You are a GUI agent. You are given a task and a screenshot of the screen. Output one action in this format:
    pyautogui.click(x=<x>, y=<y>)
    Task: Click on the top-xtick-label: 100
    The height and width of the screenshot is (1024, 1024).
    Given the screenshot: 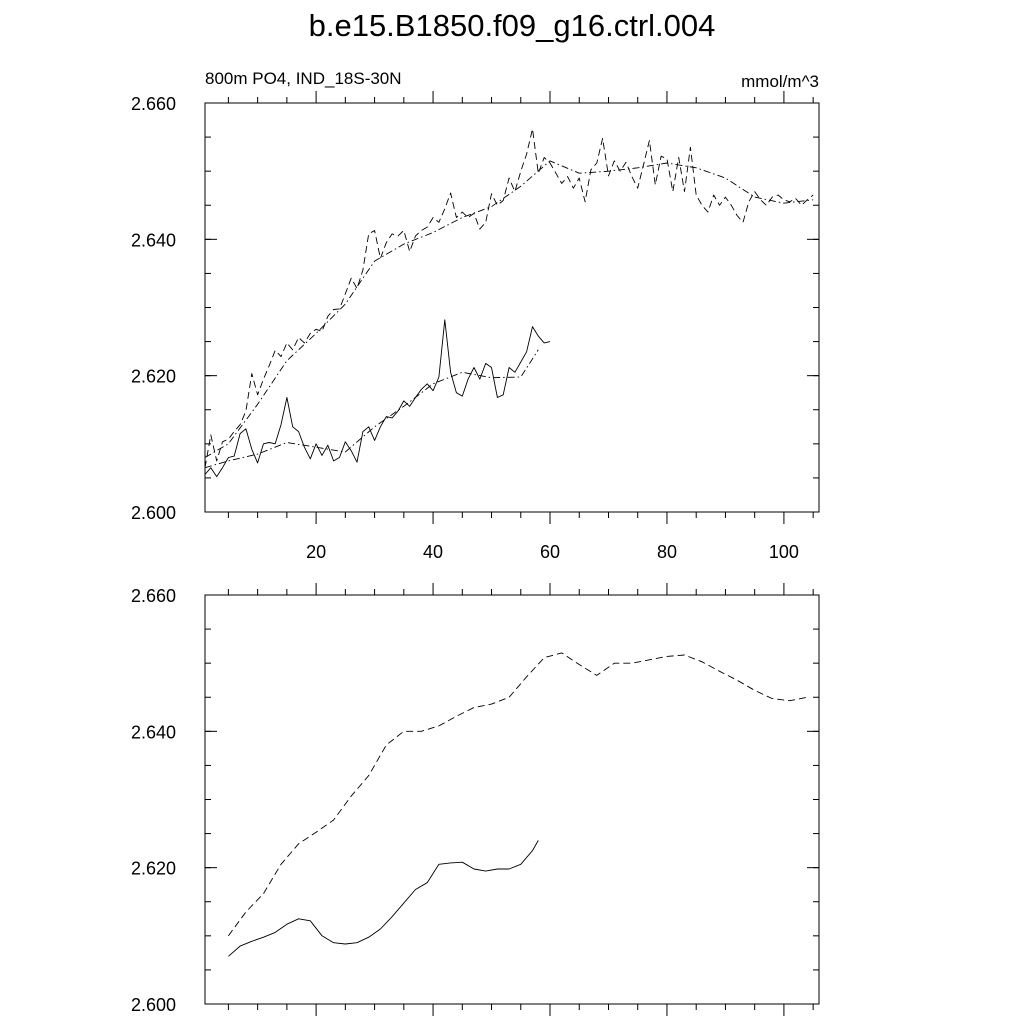 What is the action you would take?
    pyautogui.click(x=784, y=552)
    